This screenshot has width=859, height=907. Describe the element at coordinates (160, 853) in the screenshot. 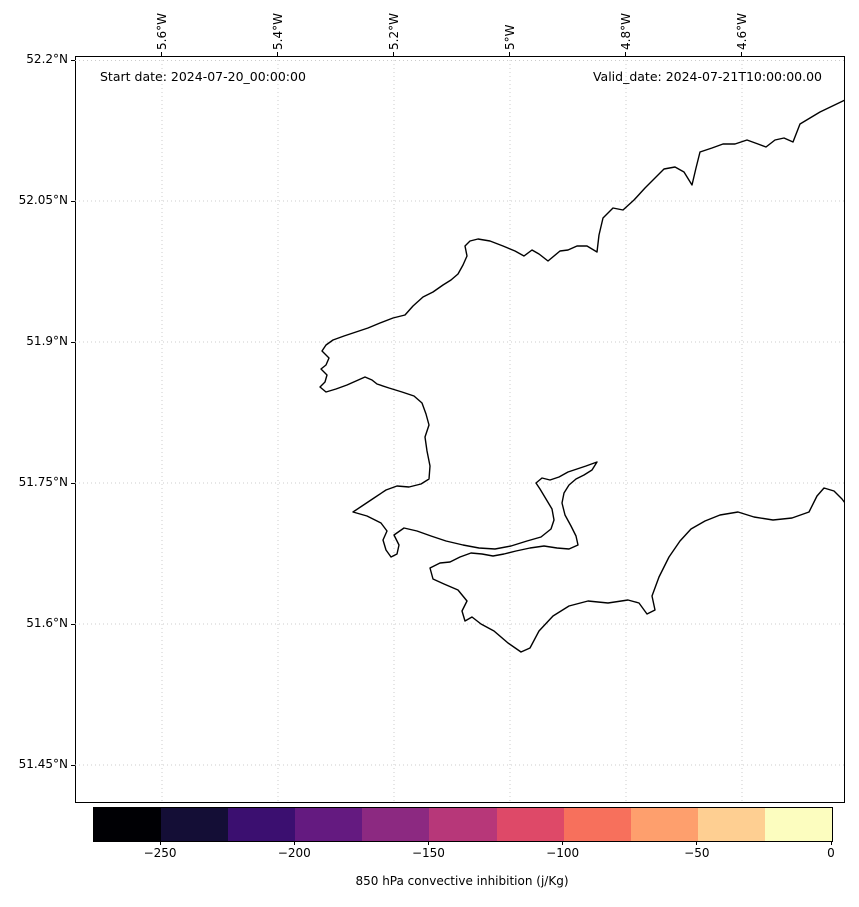

I see `colorbar-tick-label: −250` at that location.